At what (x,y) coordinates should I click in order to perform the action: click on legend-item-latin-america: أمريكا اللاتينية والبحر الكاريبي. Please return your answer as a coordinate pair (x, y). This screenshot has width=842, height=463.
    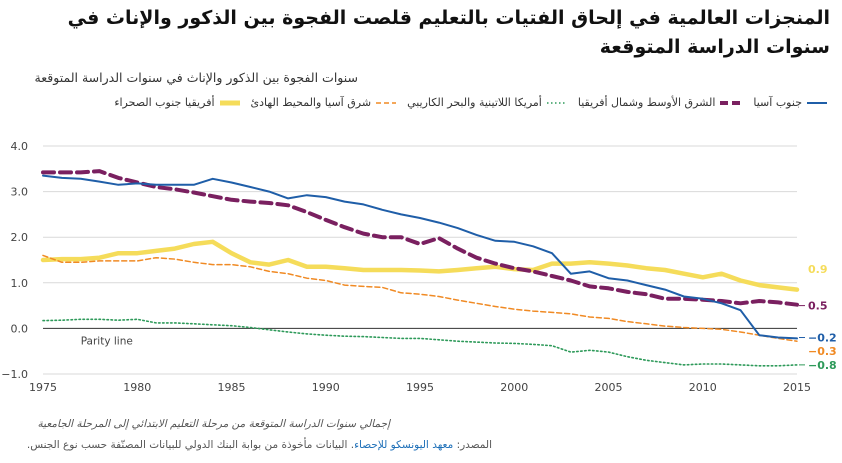
    Looking at the image, I should click on (487, 102).